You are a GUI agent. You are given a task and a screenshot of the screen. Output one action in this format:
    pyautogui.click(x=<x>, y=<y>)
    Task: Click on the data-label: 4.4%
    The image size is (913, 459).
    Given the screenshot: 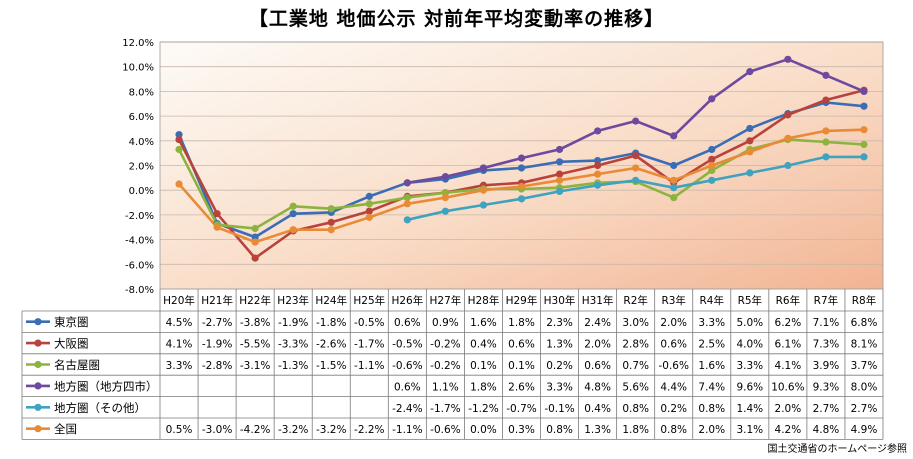 What is the action you would take?
    pyautogui.click(x=673, y=387)
    